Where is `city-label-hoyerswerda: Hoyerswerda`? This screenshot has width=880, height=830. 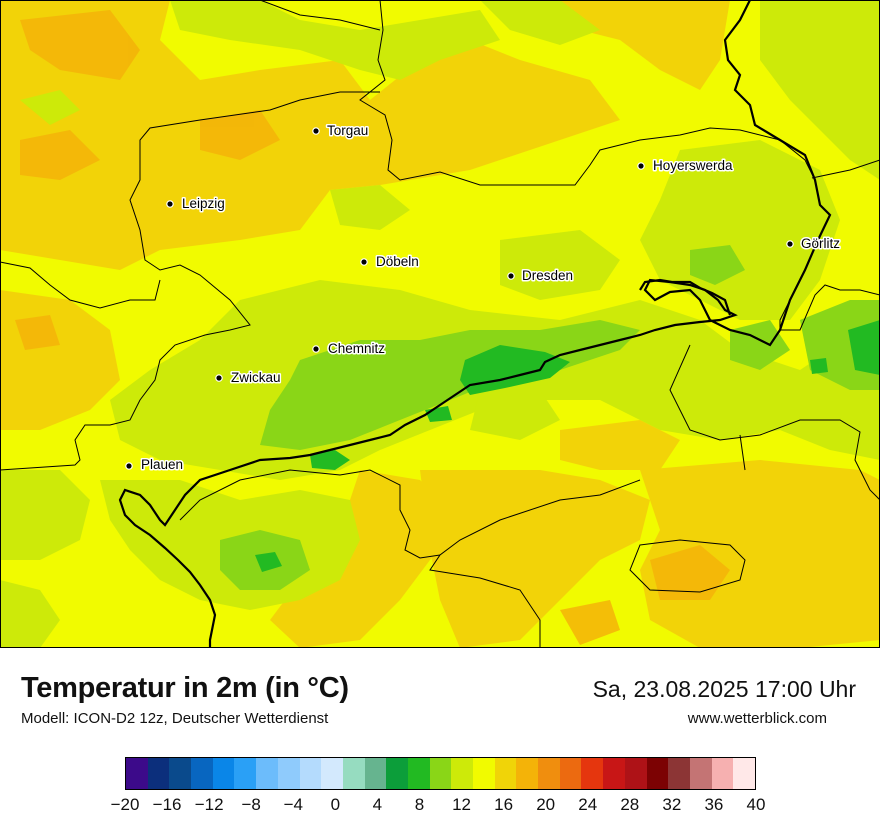
city-label-hoyerswerda: Hoyerswerda is located at coordinates (693, 165).